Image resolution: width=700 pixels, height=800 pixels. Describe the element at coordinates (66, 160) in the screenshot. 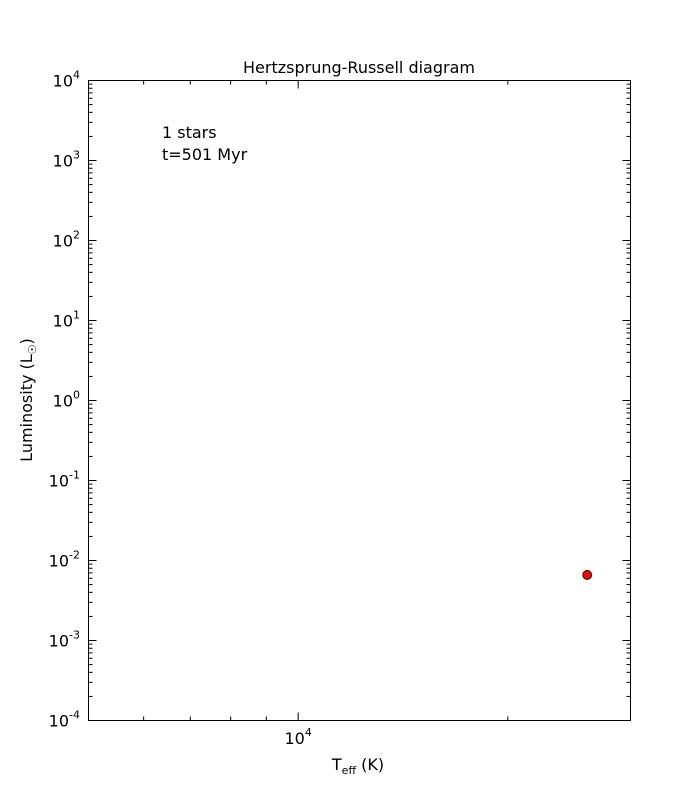

I see `y-tick-label: 10³` at that location.